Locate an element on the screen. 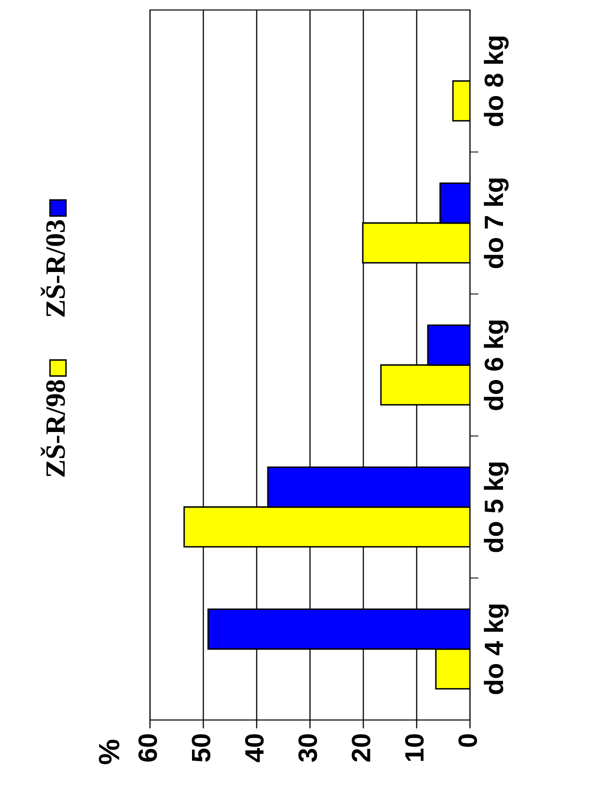 The width and height of the screenshot is (597, 811). x-tick-label: 50 is located at coordinates (201, 748).